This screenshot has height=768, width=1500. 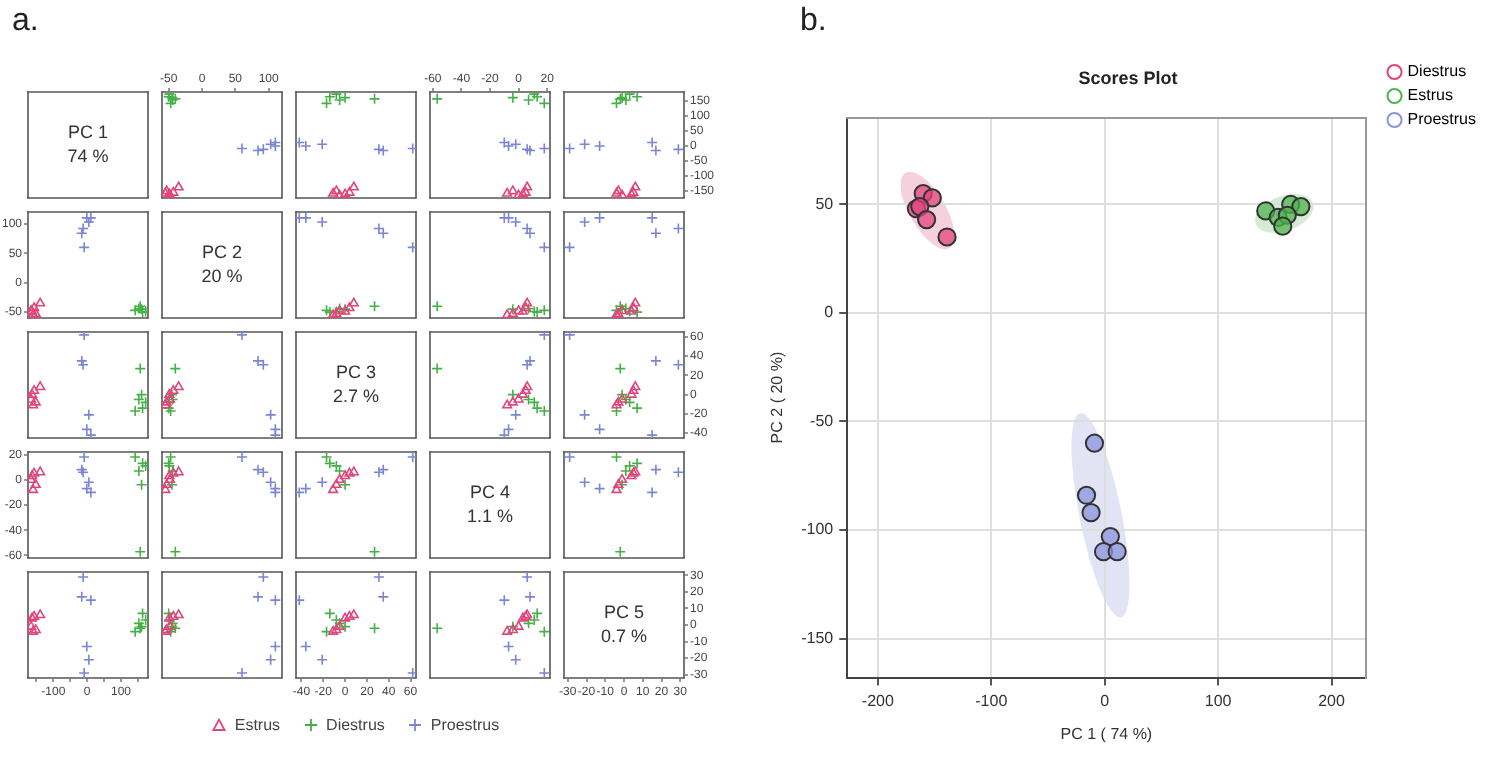 I want to click on text: a., so click(x=25, y=22).